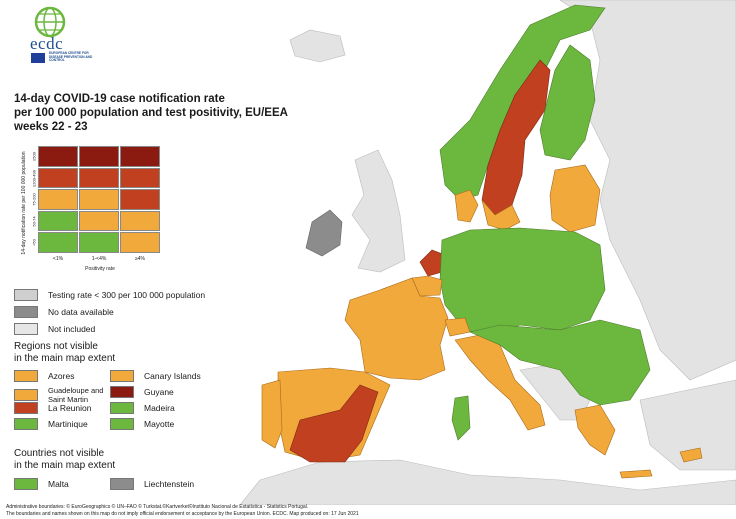  I want to click on countries-heading-line-2: in the main map extent, so click(65, 465).